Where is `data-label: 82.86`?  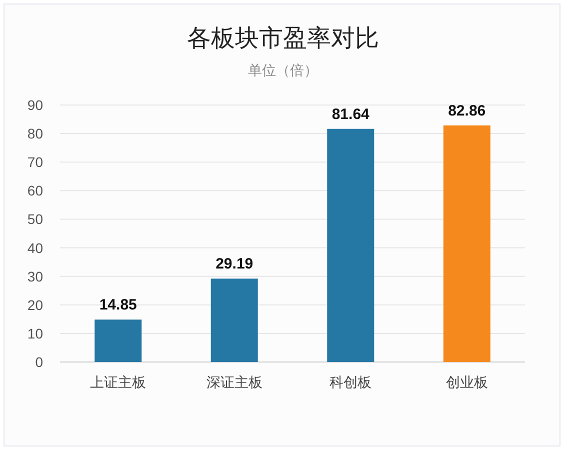
data-label: 82.86 is located at coordinates (467, 111).